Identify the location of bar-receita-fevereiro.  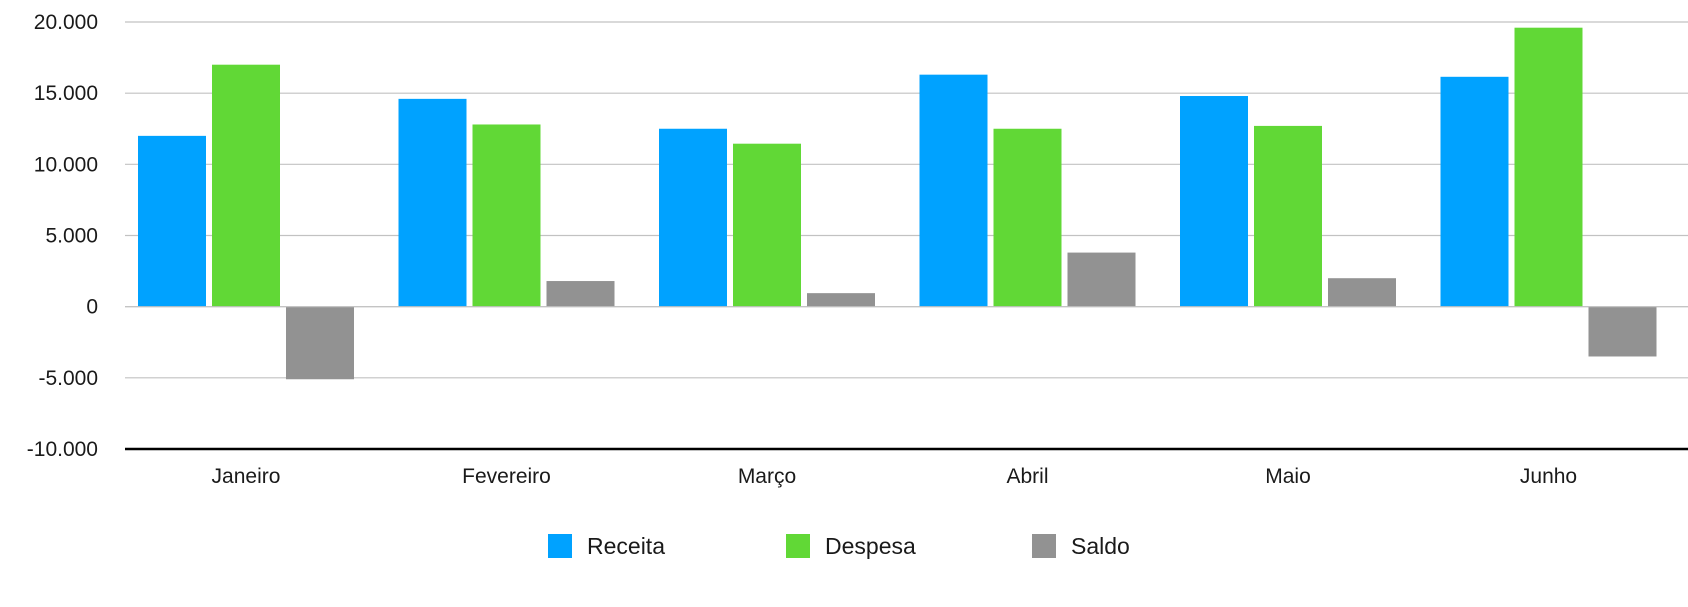
(432, 202).